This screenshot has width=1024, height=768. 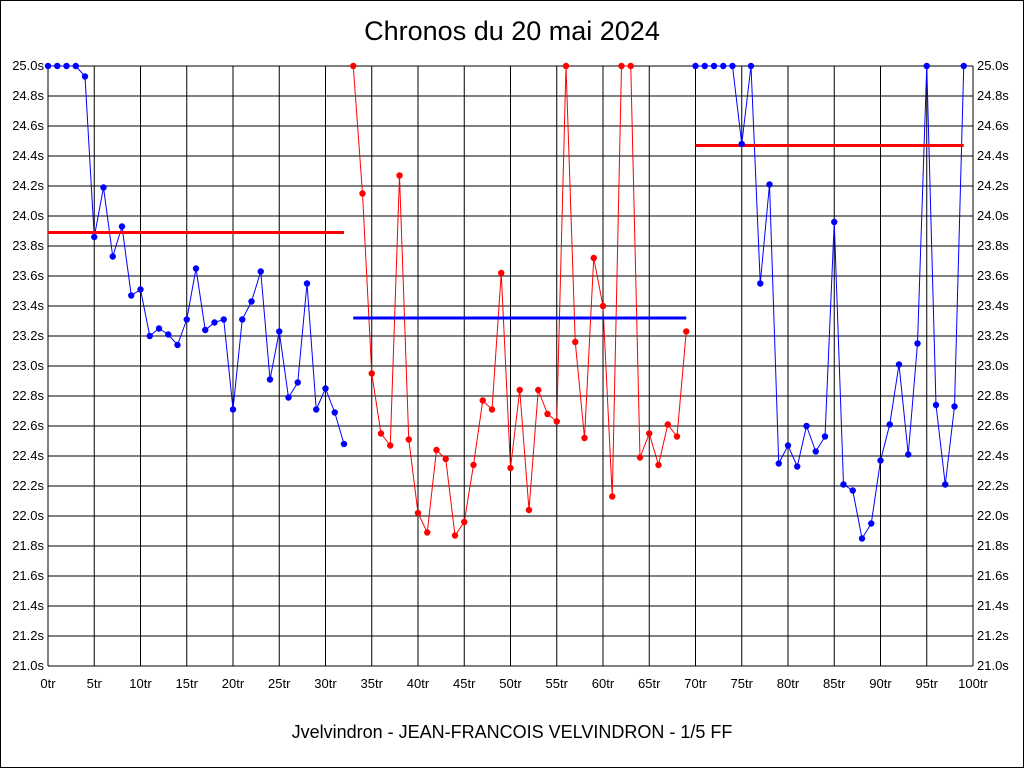 I want to click on y-tick-label-right: 22.4s, so click(x=993, y=455).